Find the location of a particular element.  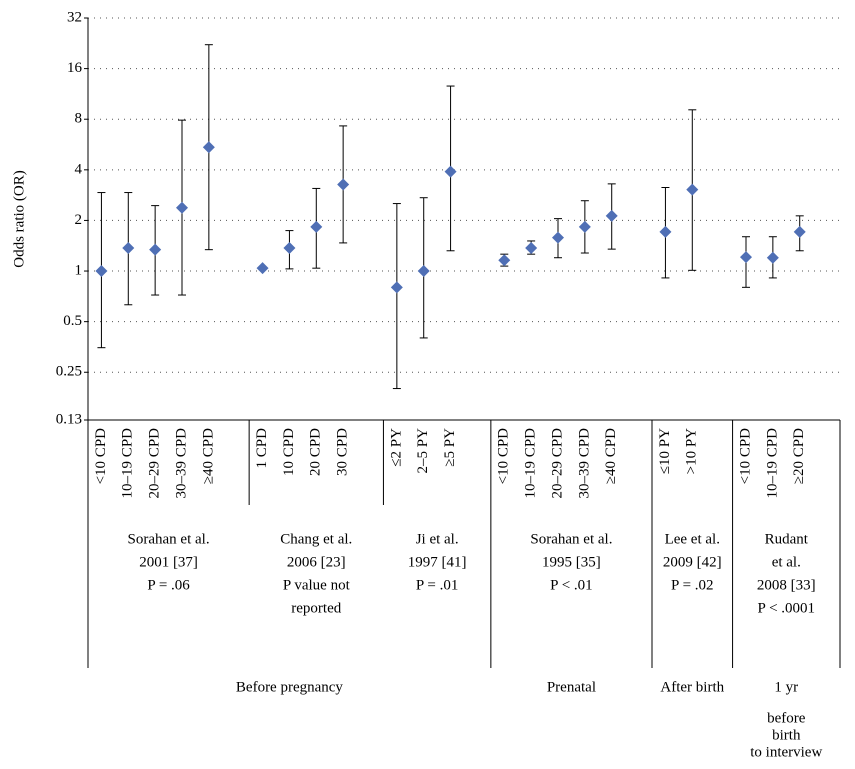

period-label: 1 yr is located at coordinates (786, 687).